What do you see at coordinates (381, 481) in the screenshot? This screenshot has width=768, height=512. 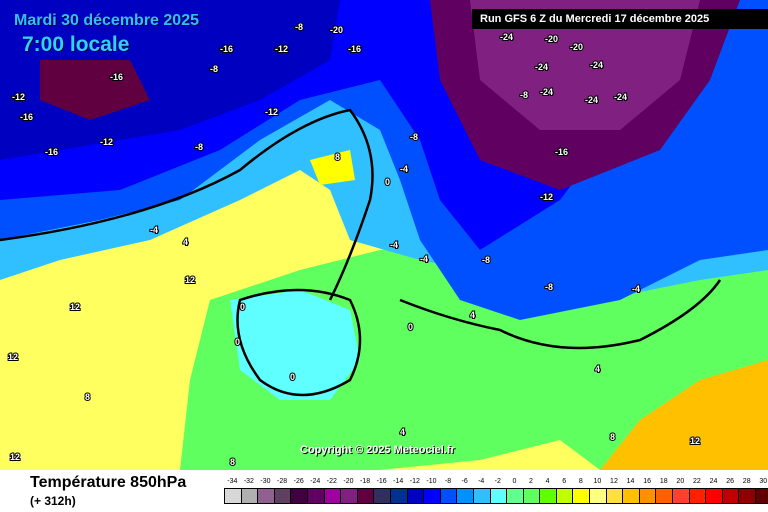 I see `legend-label: -16` at bounding box center [381, 481].